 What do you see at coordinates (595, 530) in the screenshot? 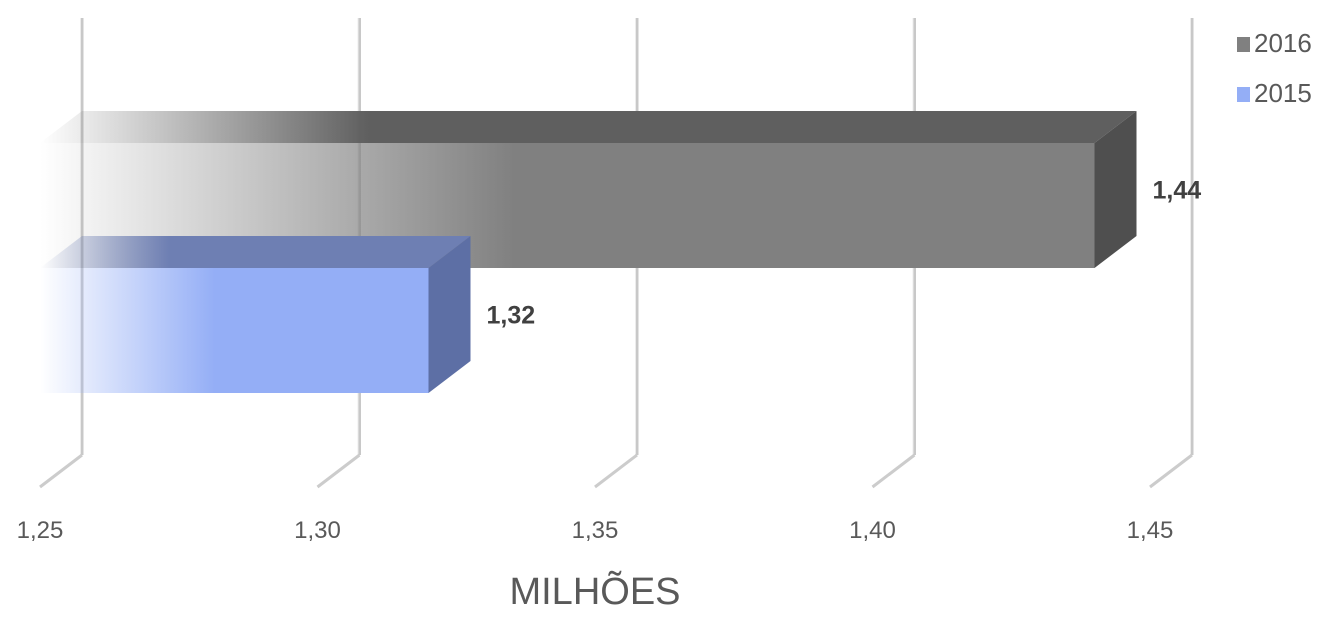
I see `x-tick-label: 1,35` at bounding box center [595, 530].